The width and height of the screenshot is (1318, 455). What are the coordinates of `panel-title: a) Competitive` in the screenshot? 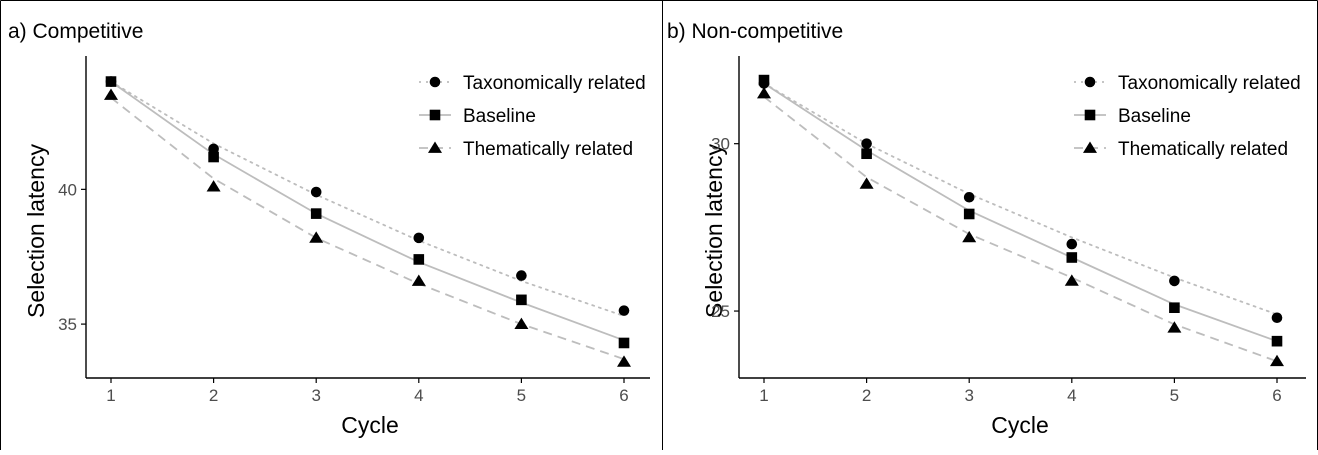 It's located at (75, 31).